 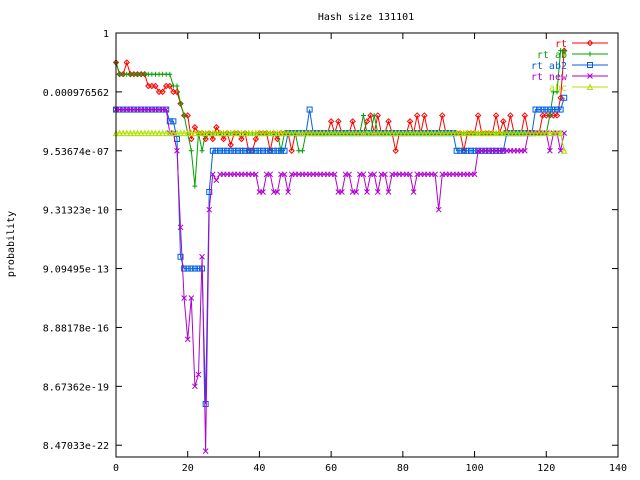 What do you see at coordinates (76, 211) in the screenshot?
I see `y-tick-label: 9.31323e-10` at bounding box center [76, 211].